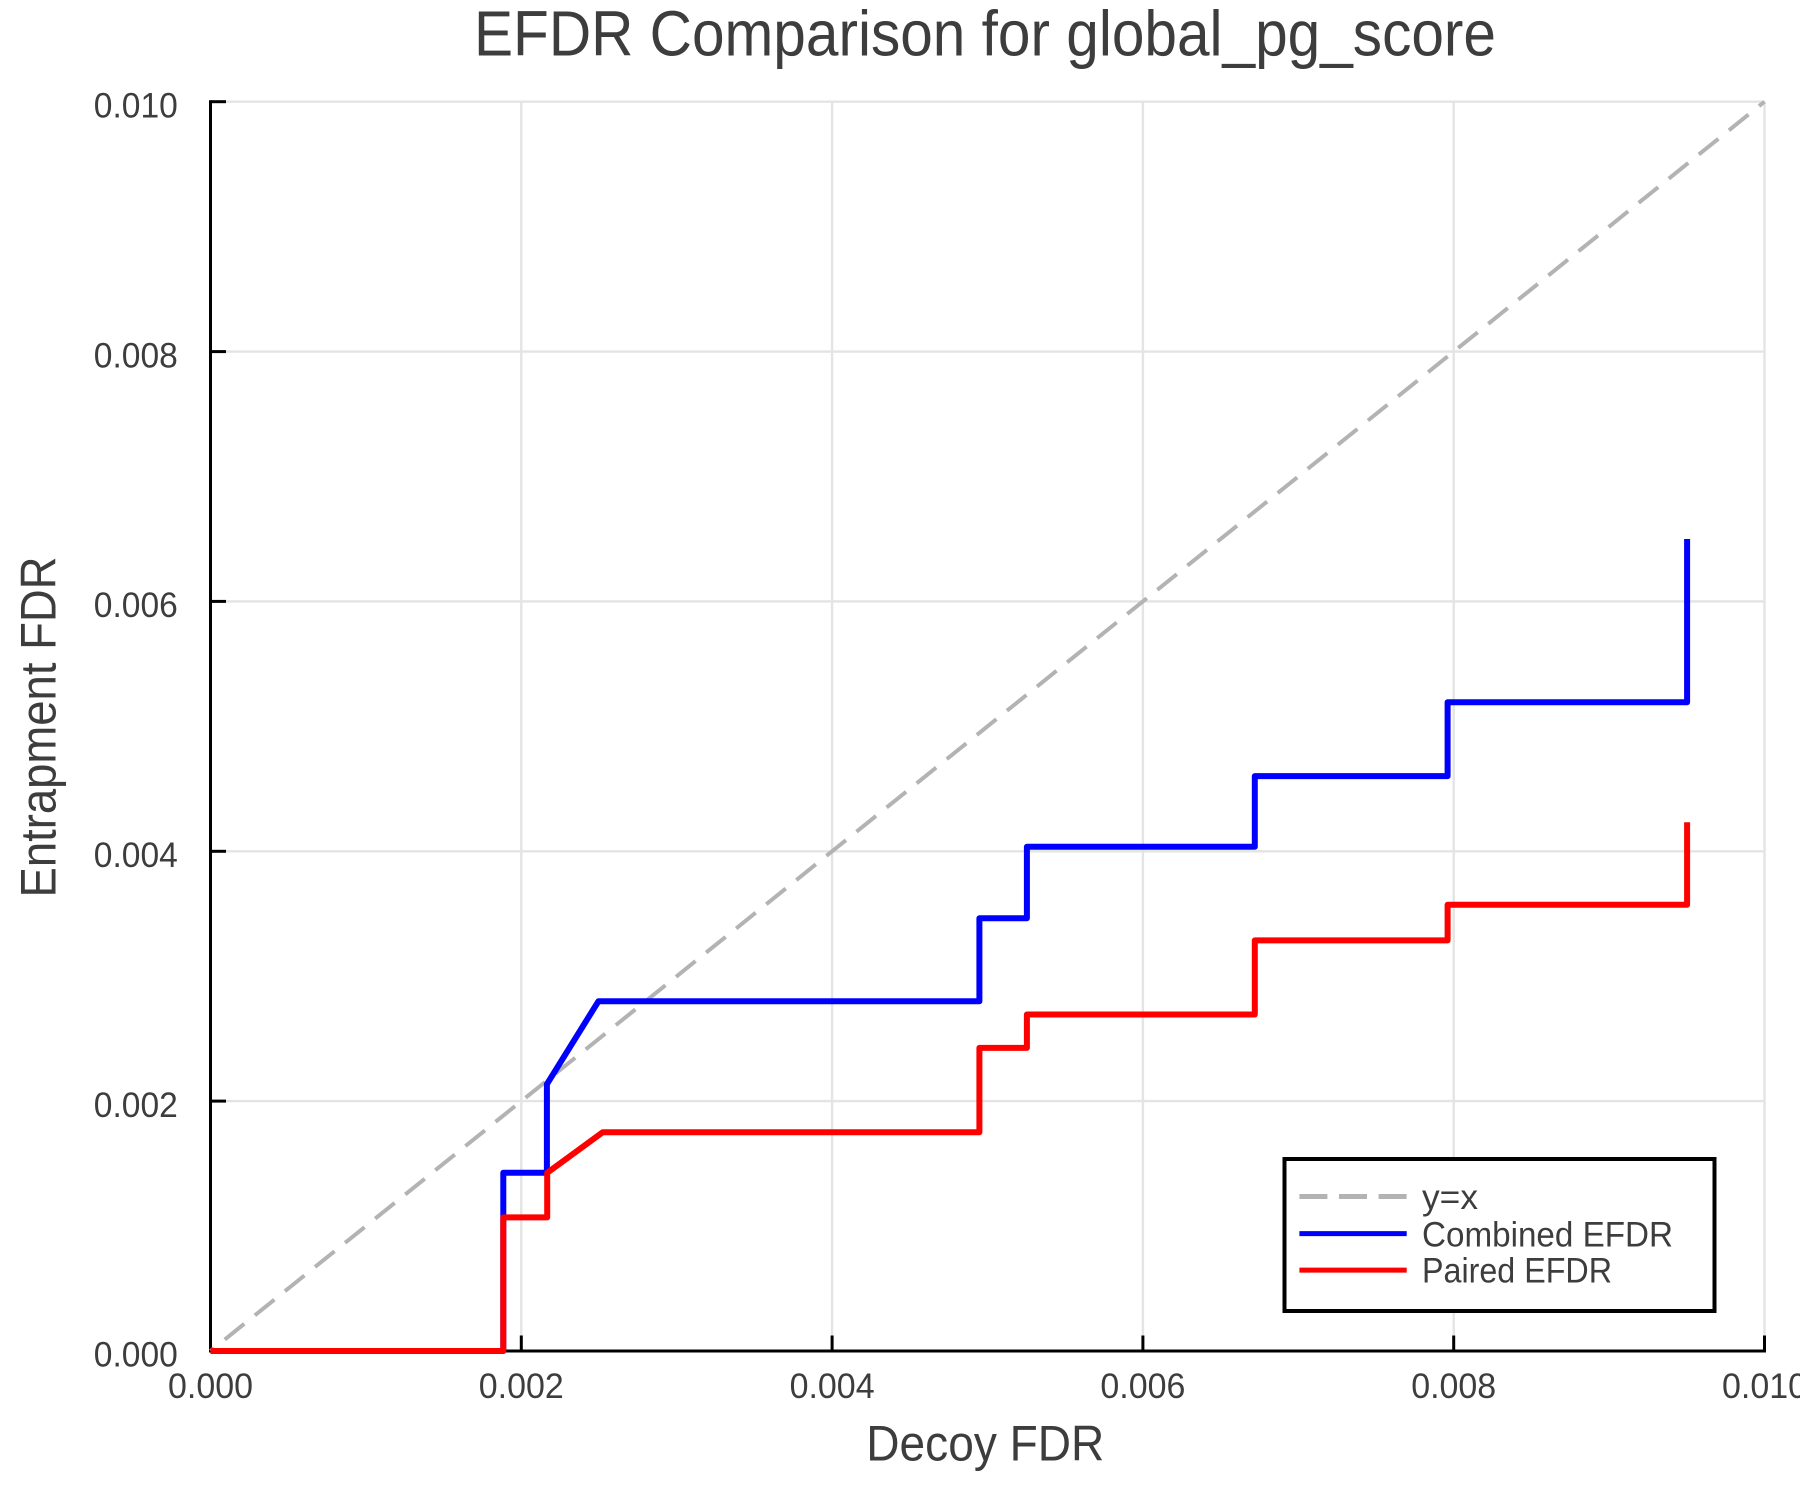 The image size is (1800, 1500). Describe the element at coordinates (985, 34) in the screenshot. I see `svg-text:EFDR Comparison for global_pg_: EFDR Comparison for global_pg_score` at that location.